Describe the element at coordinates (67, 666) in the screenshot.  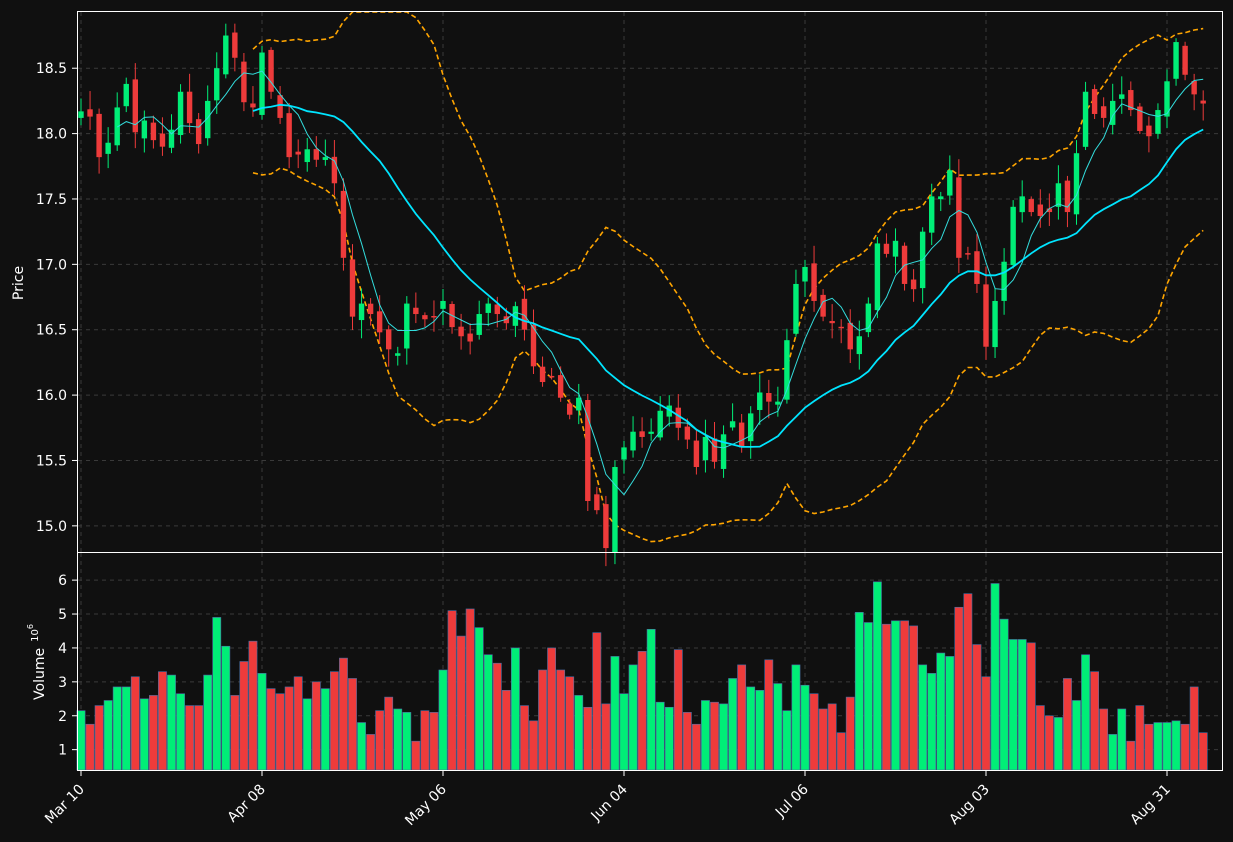
I see `volume-tick-labels: 1 2 3 4 5 6` at that location.